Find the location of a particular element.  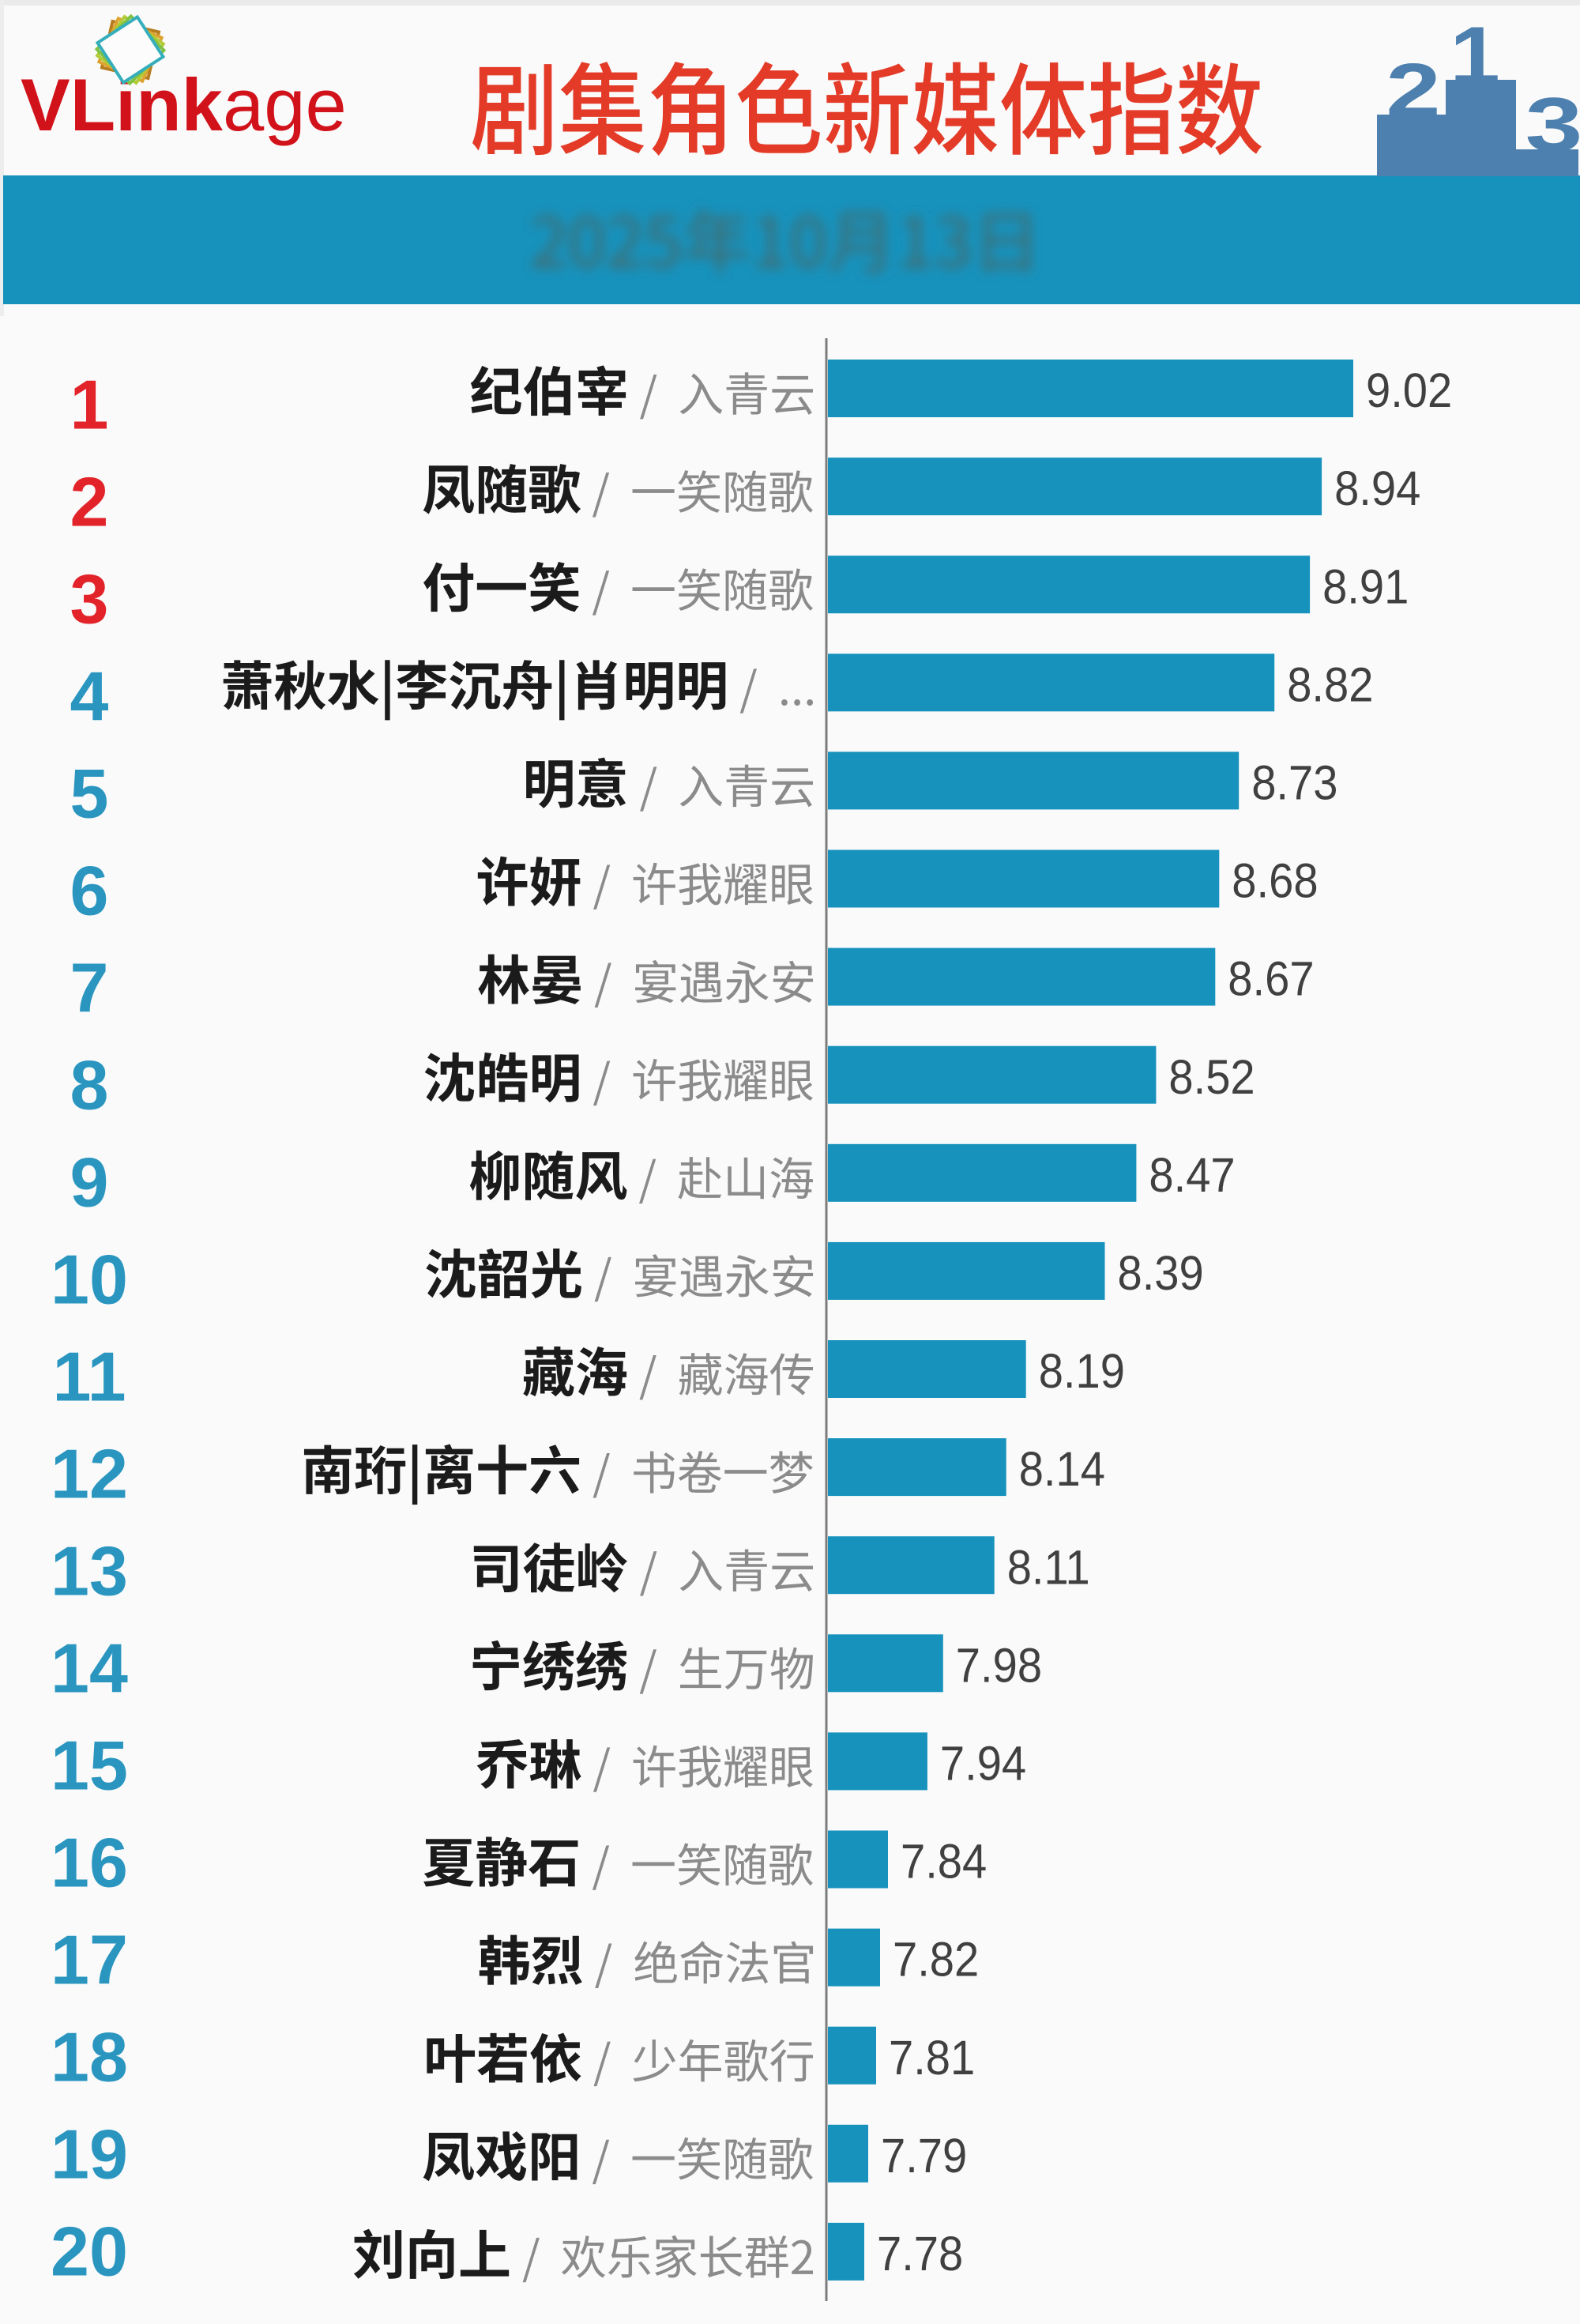

svg-text: 8.67 is located at coordinates (1271, 980).